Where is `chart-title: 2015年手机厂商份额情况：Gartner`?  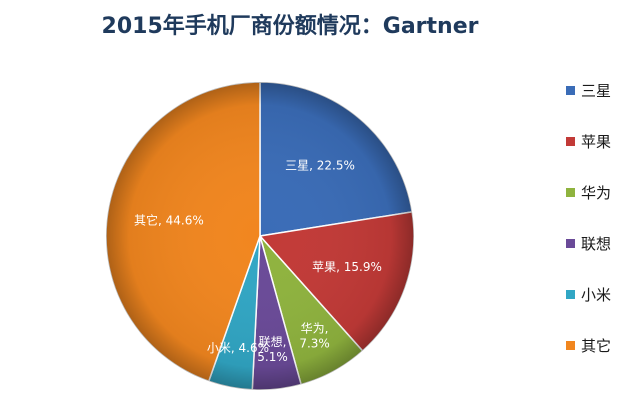 chart-title: 2015年手机厂商份额情况：Gartner is located at coordinates (290, 26).